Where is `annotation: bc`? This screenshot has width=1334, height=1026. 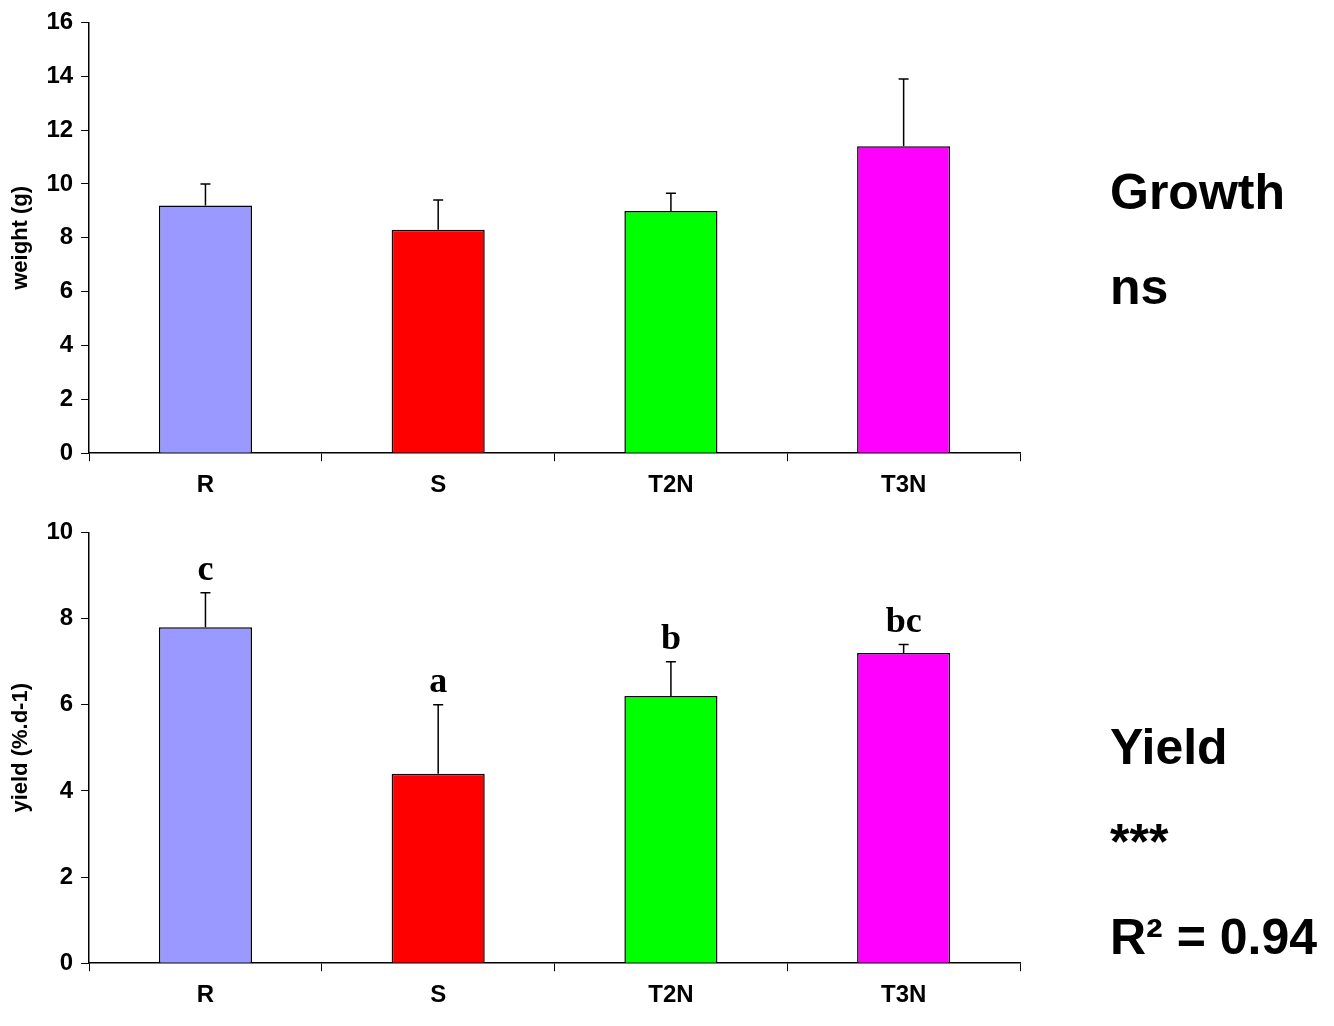
annotation: bc is located at coordinates (903, 619).